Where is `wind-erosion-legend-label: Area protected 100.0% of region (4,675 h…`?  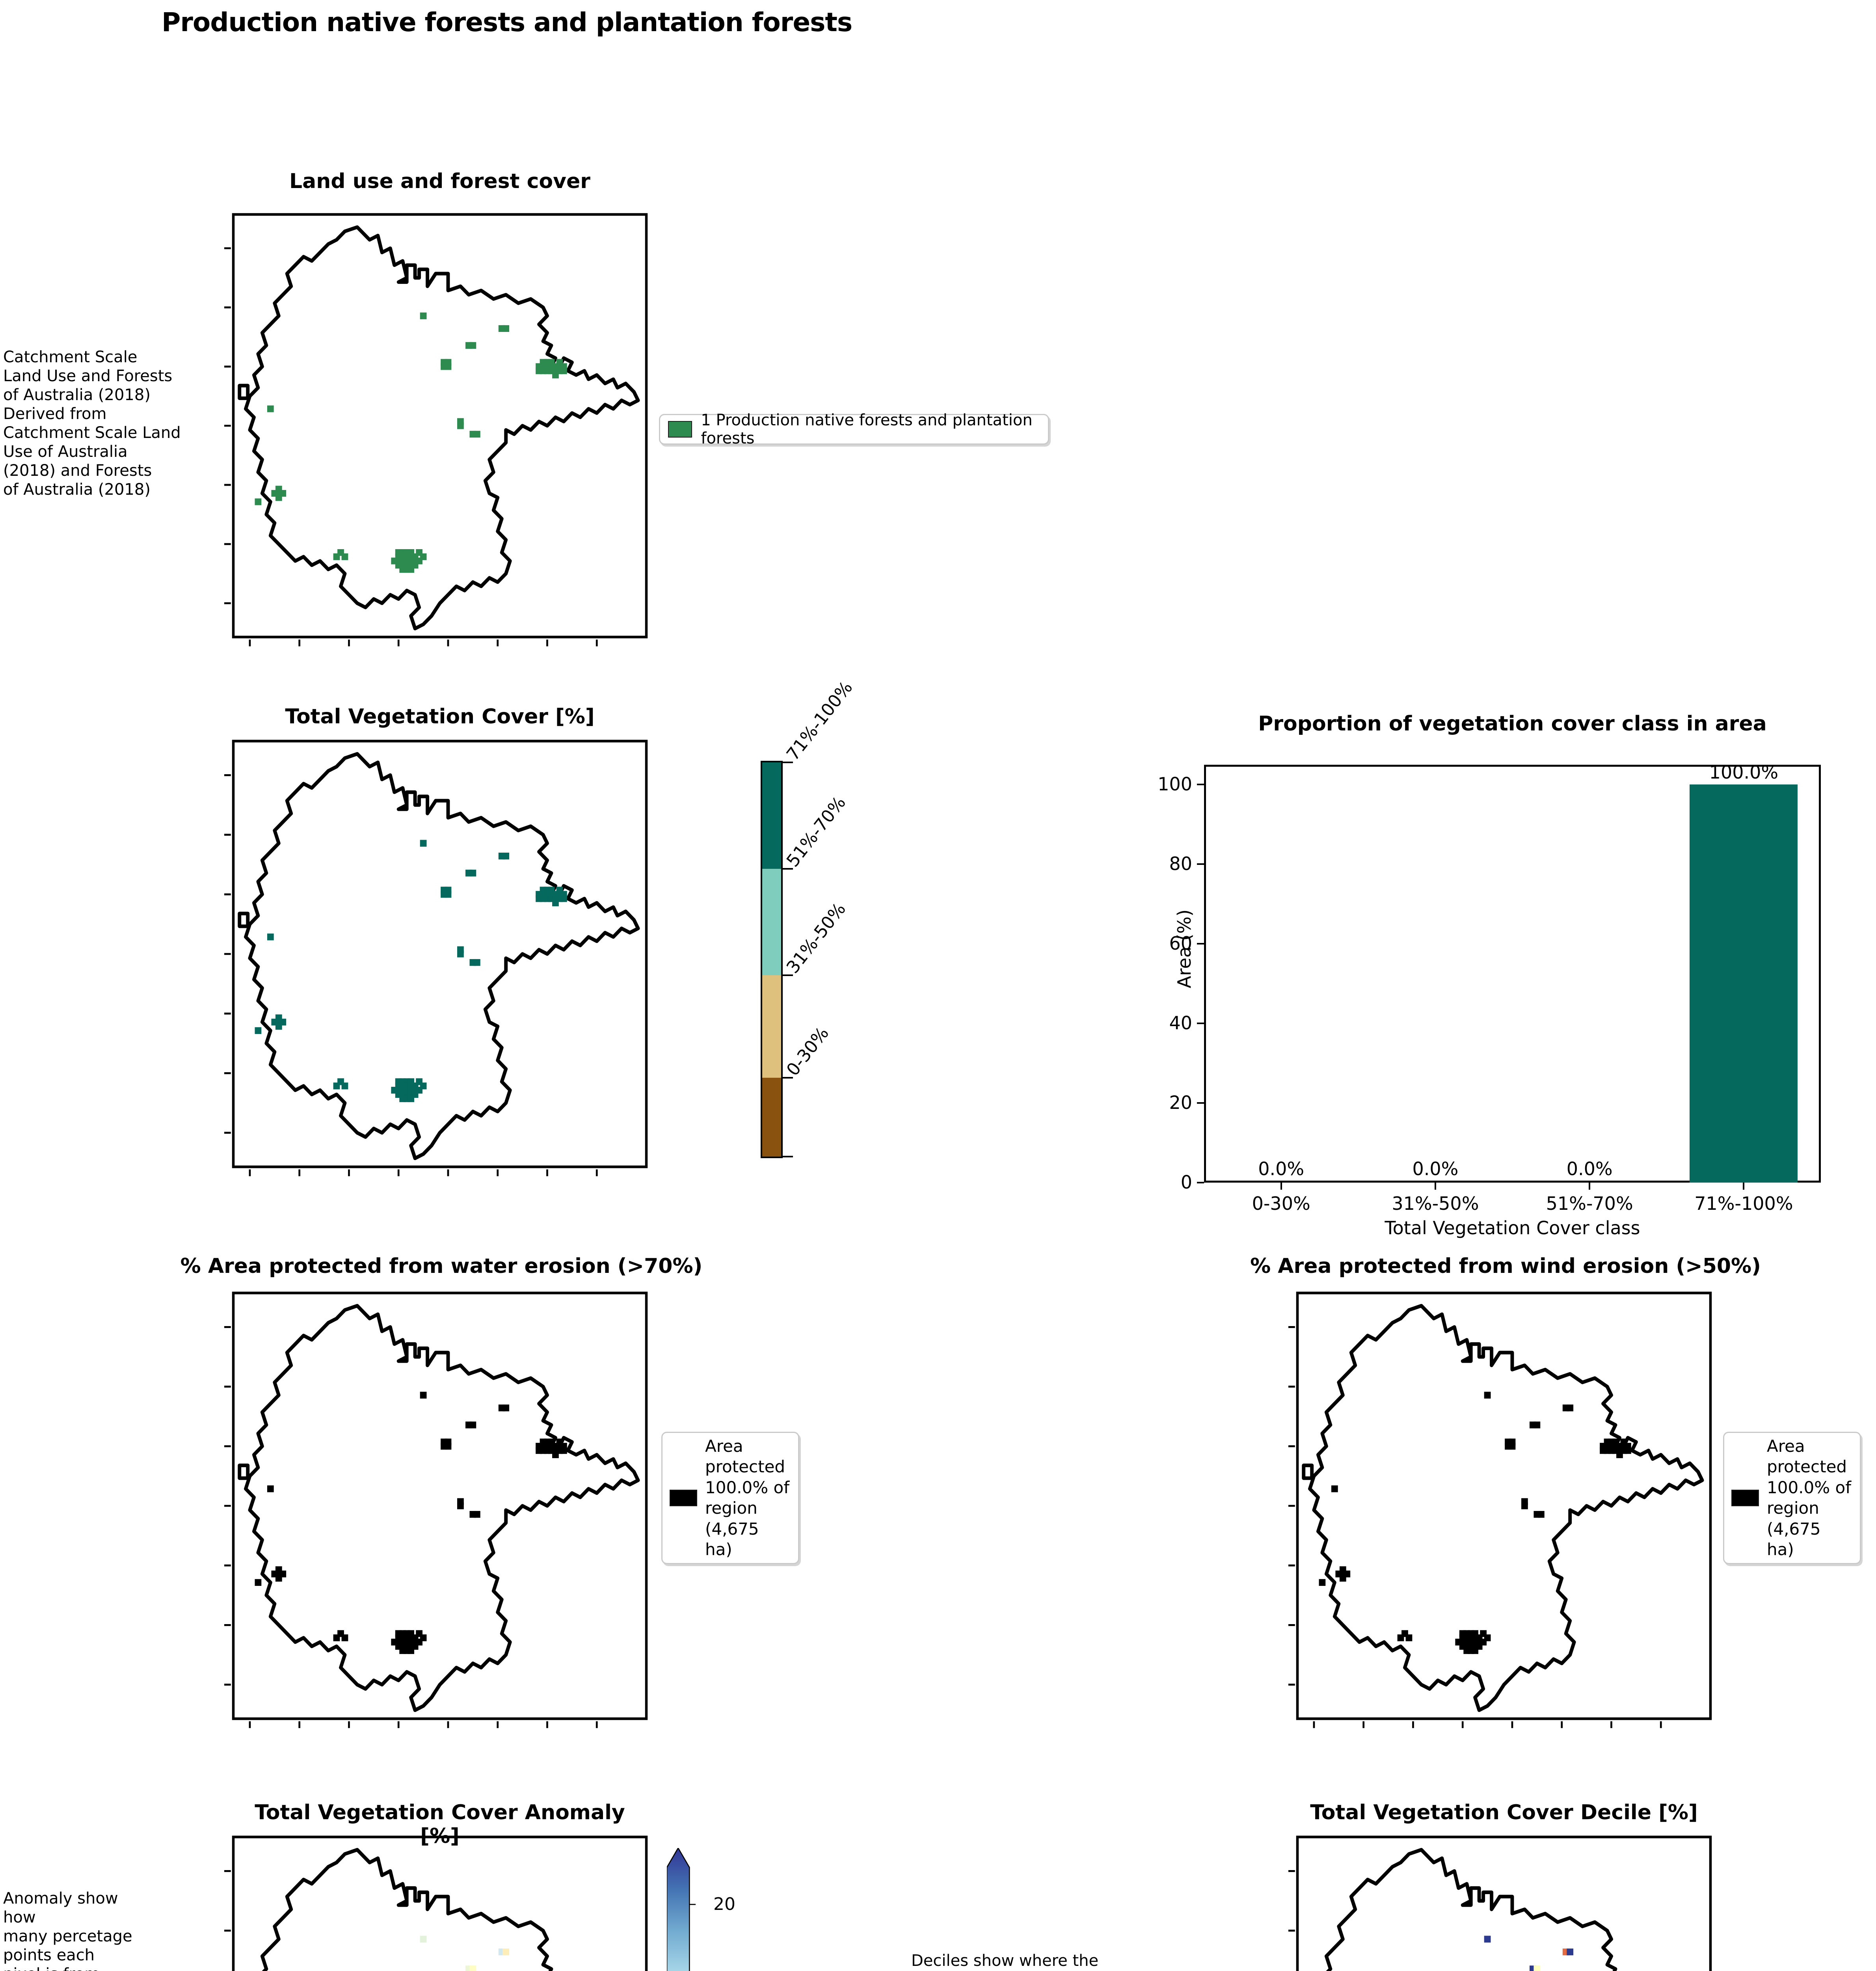
wind-erosion-legend-label: Area protected 100.0% of region (4,675 h… is located at coordinates (1809, 1497).